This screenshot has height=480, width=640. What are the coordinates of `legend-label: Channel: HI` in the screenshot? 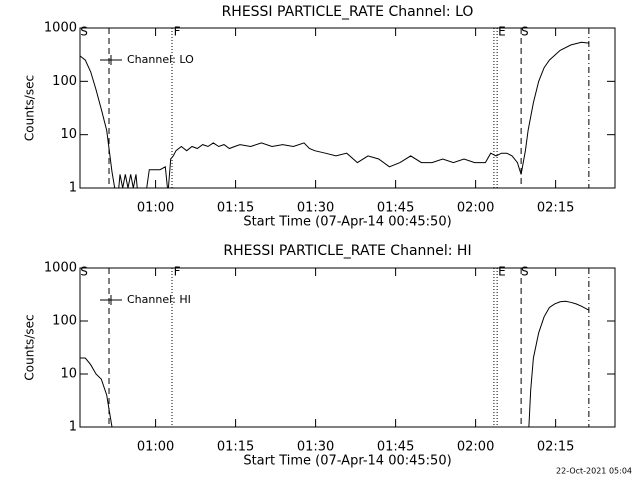 It's located at (159, 299).